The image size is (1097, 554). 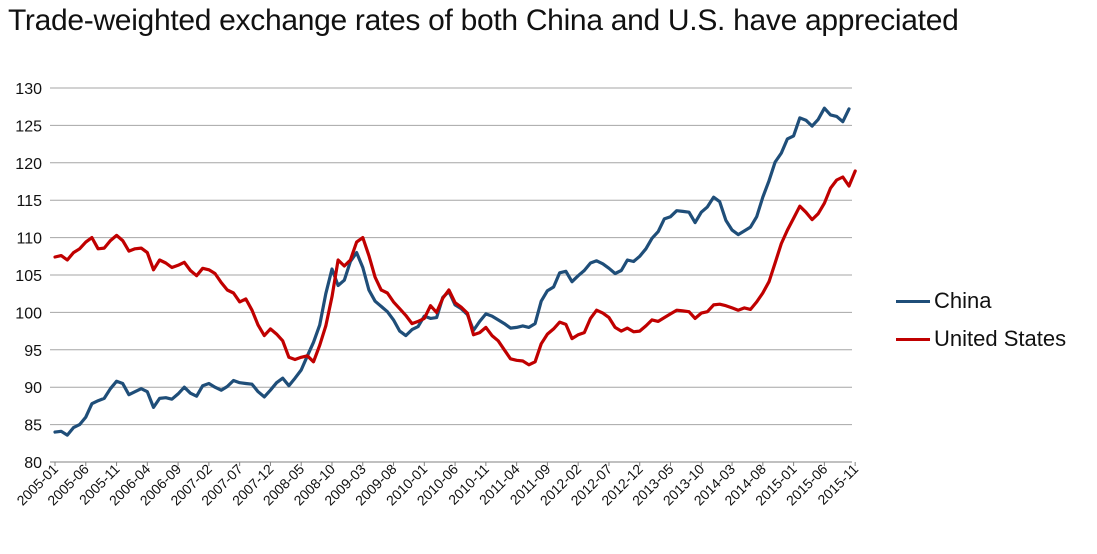 I want to click on legend-label-china: China, so click(x=963, y=300).